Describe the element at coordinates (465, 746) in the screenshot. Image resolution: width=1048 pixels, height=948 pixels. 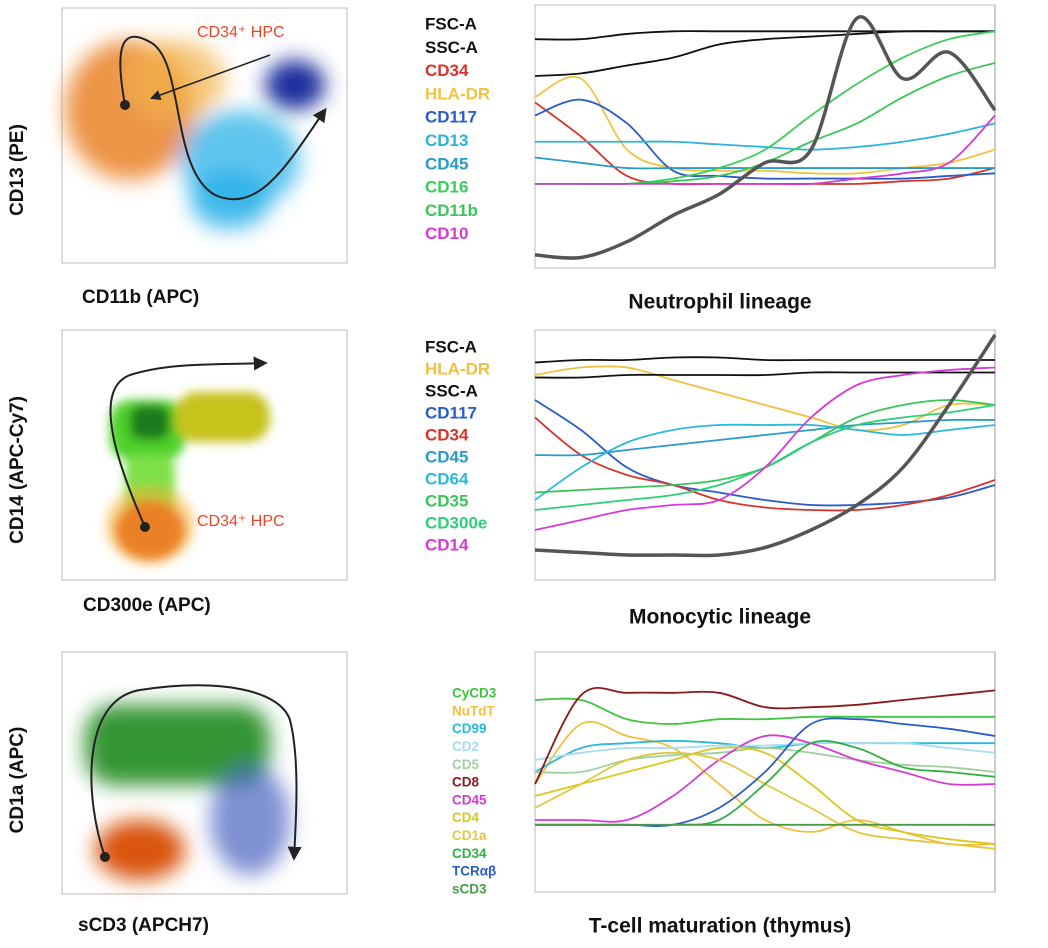
I see `marker-label: CD2` at that location.